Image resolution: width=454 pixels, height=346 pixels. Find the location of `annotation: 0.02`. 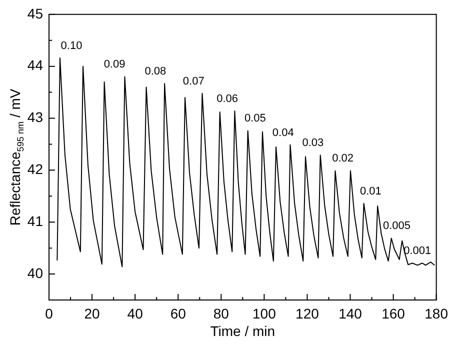

annotation: 0.02 is located at coordinates (343, 158).